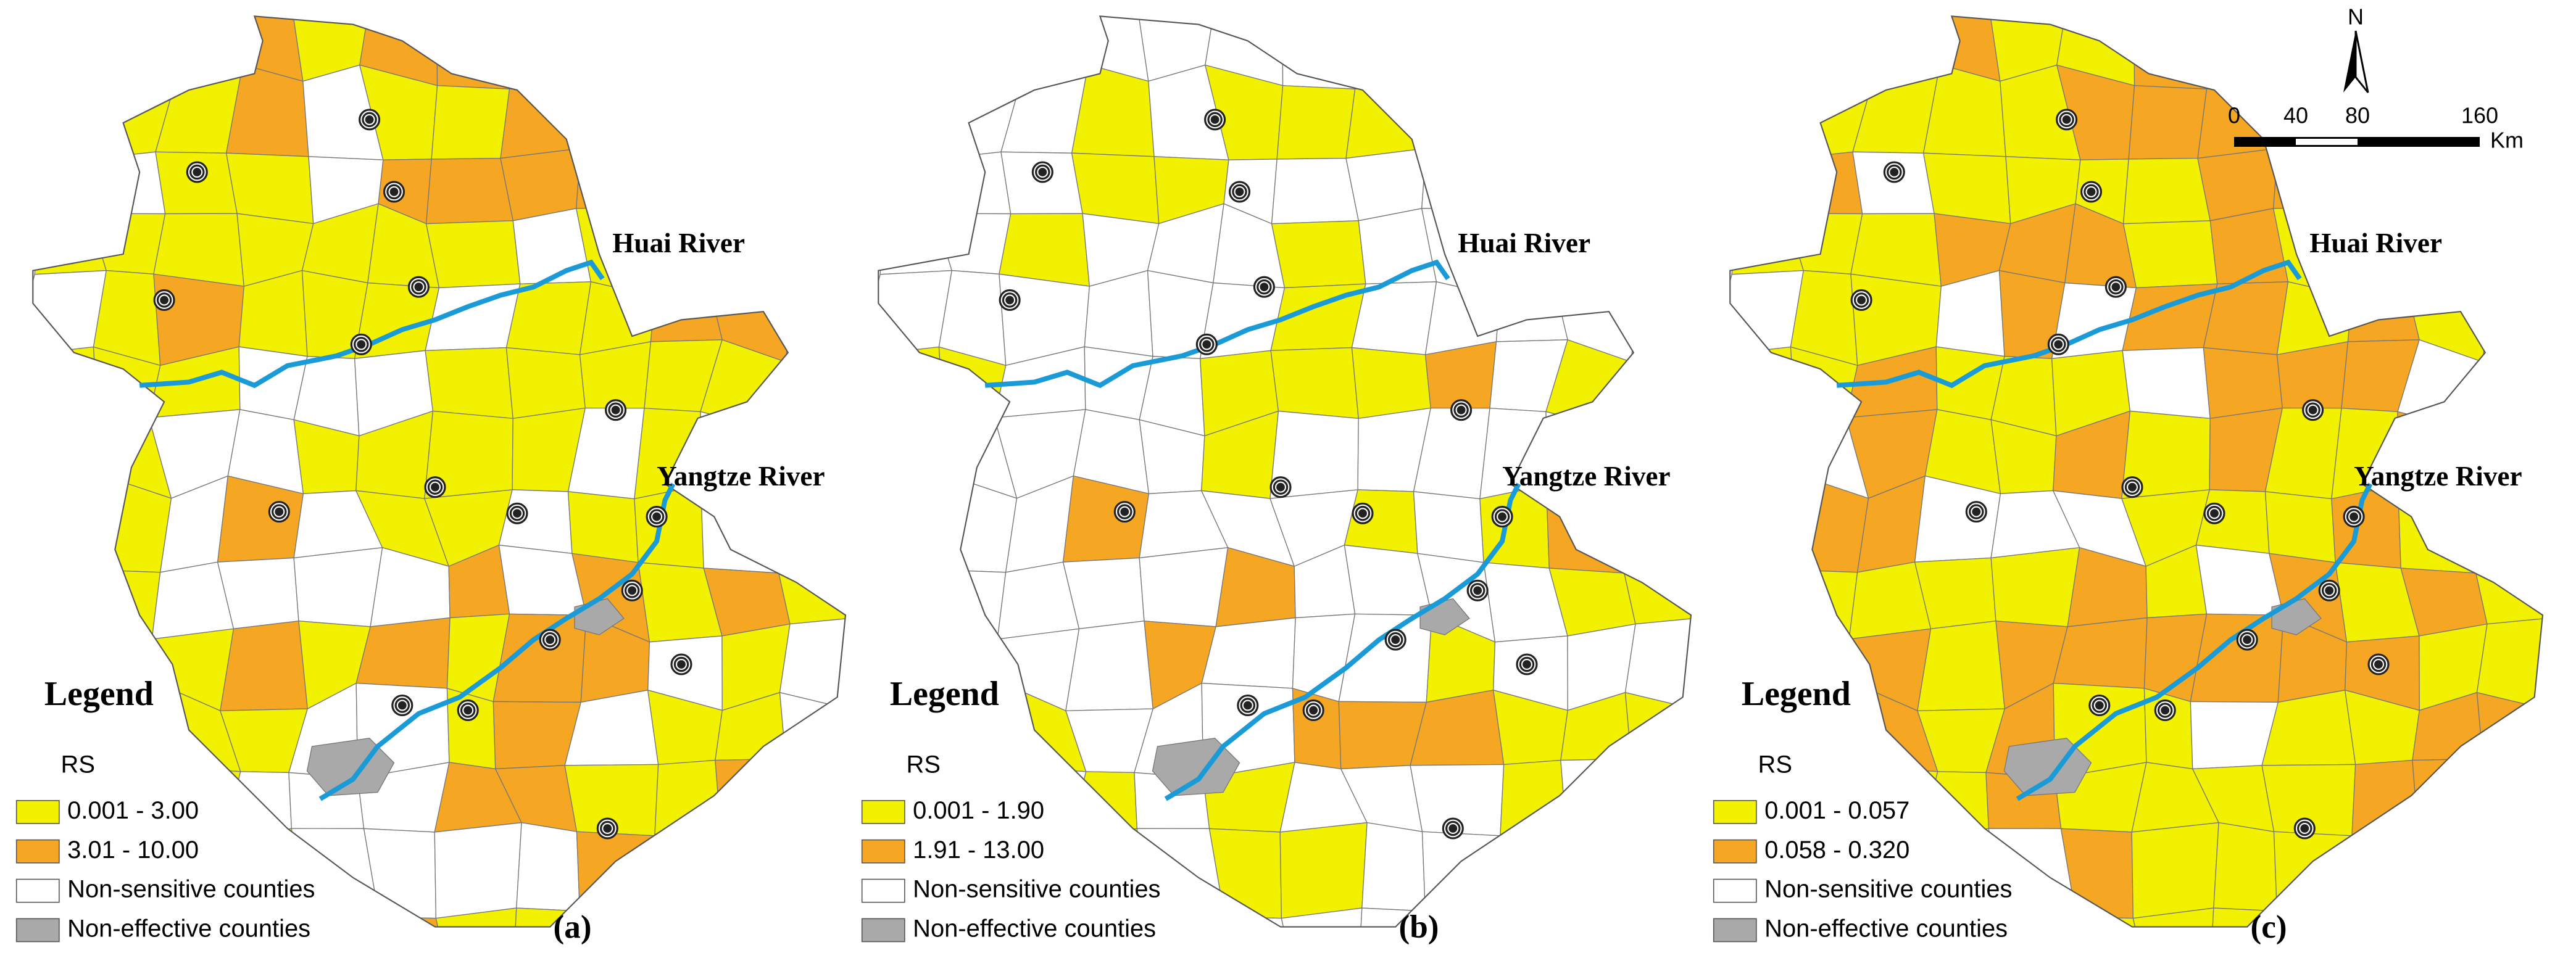  I want to click on legend-label: 1.91 - 13.00, so click(979, 850).